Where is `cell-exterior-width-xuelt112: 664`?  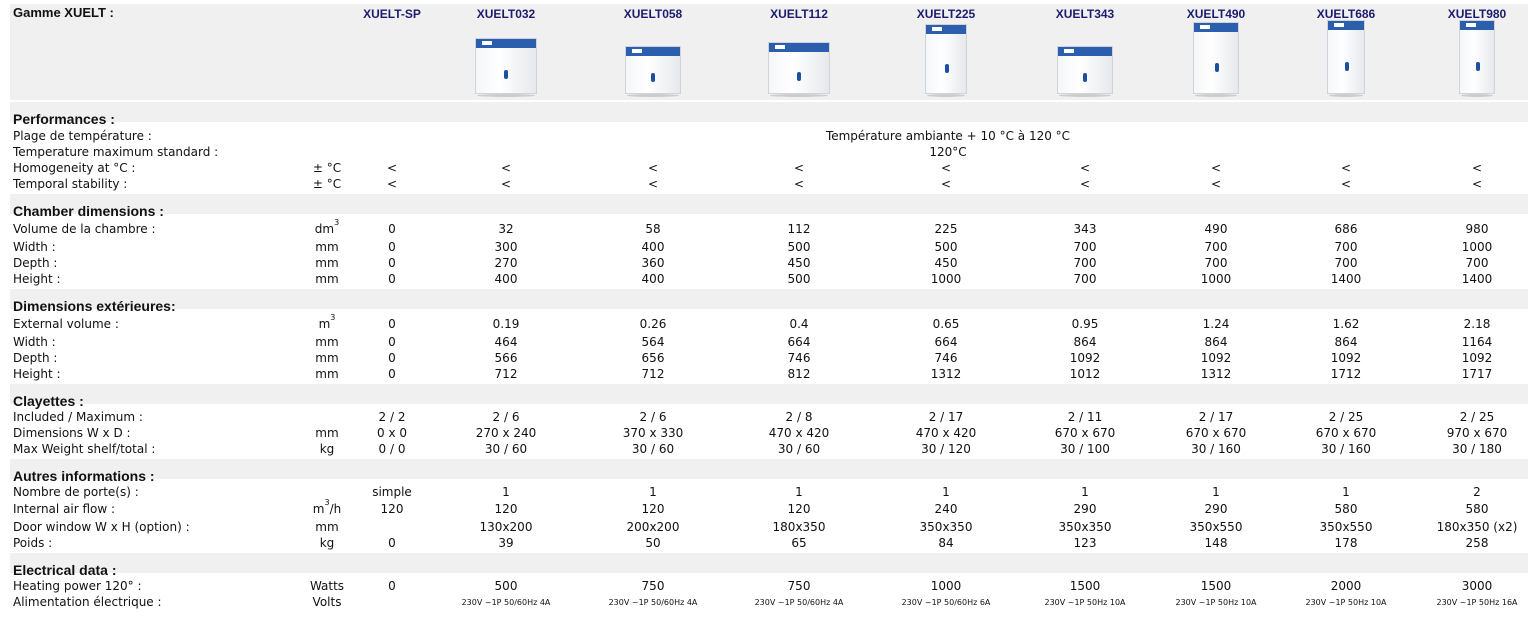 cell-exterior-width-xuelt112: 664 is located at coordinates (799, 342).